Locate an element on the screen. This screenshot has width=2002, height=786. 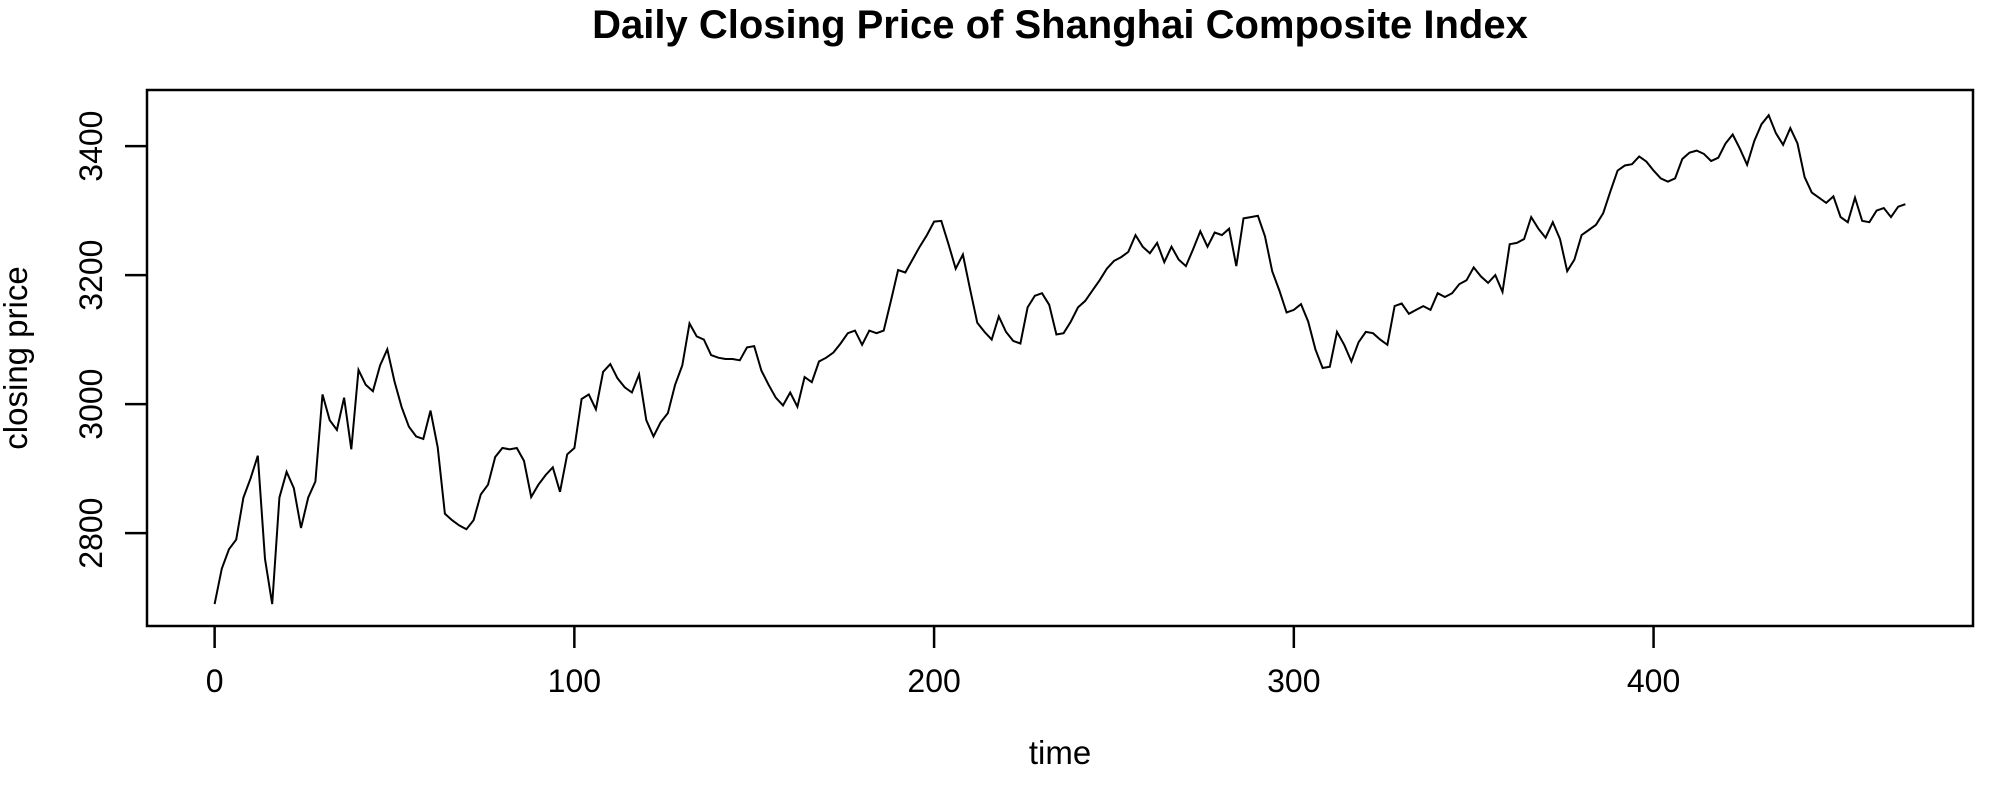
y-axis-ticks: 2800 3000 3200 3400 is located at coordinates (110, 340).